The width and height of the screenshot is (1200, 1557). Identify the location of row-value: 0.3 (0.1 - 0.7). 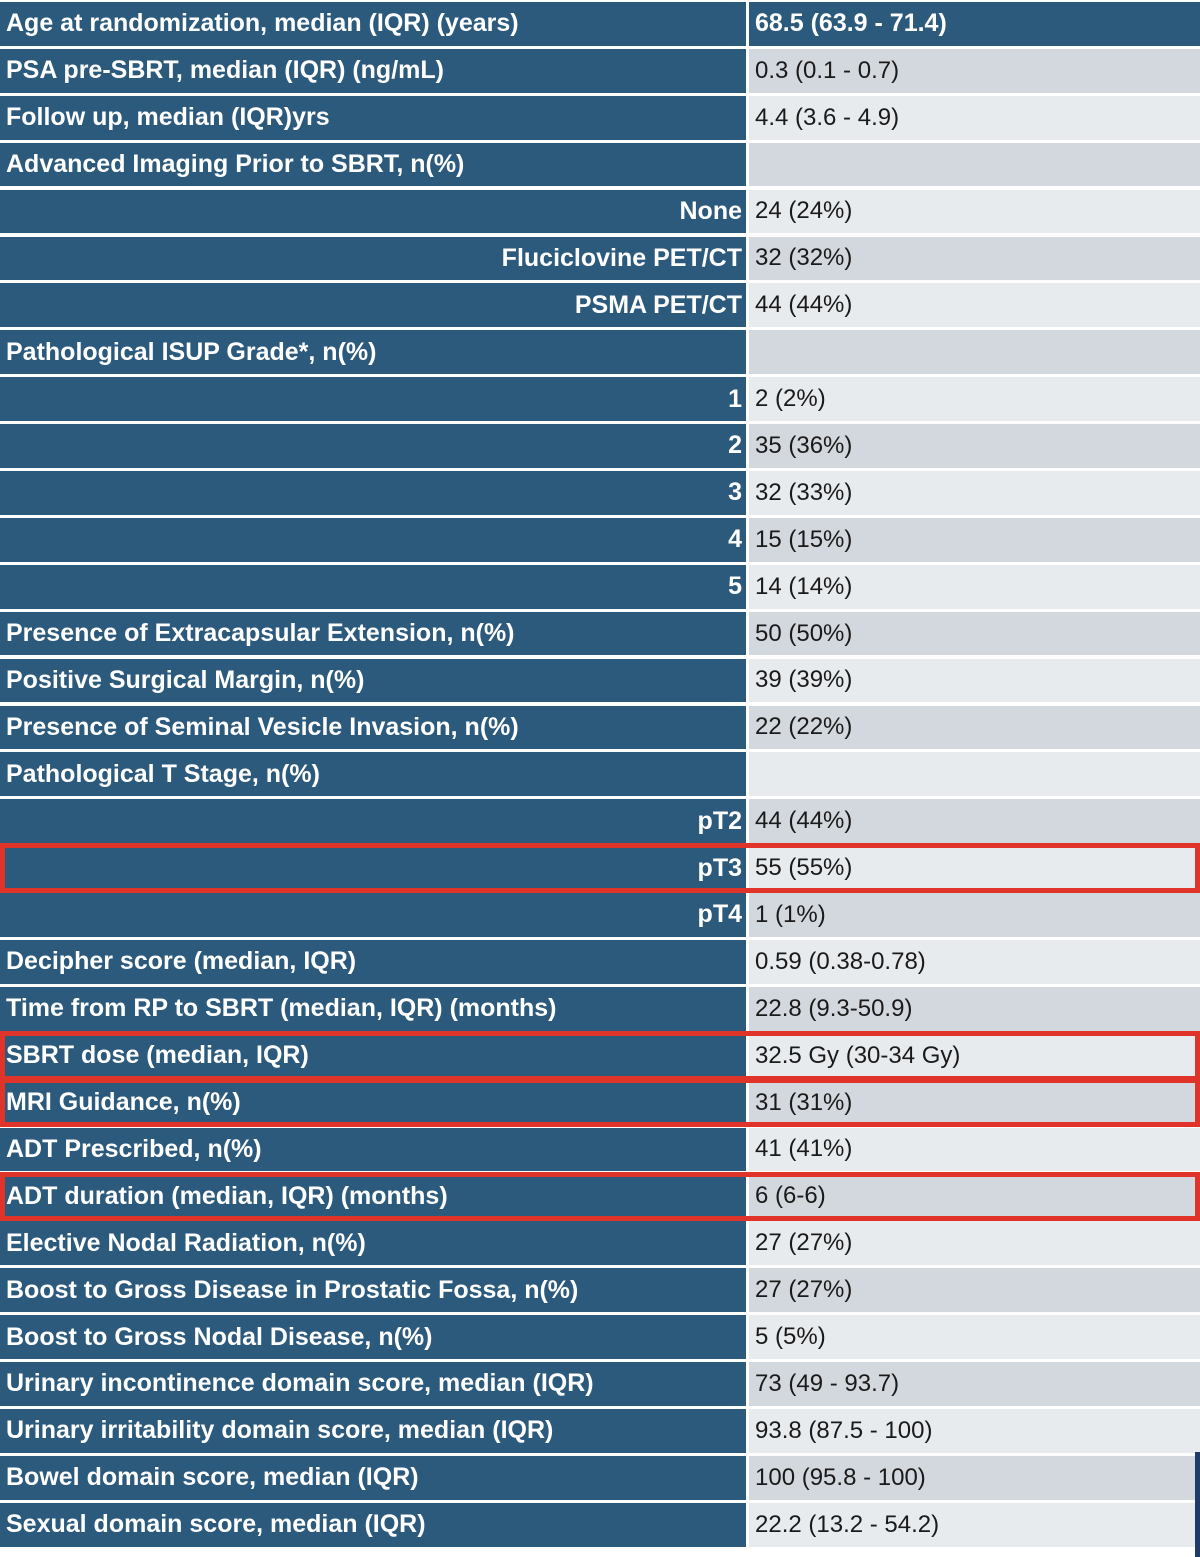
(974, 70).